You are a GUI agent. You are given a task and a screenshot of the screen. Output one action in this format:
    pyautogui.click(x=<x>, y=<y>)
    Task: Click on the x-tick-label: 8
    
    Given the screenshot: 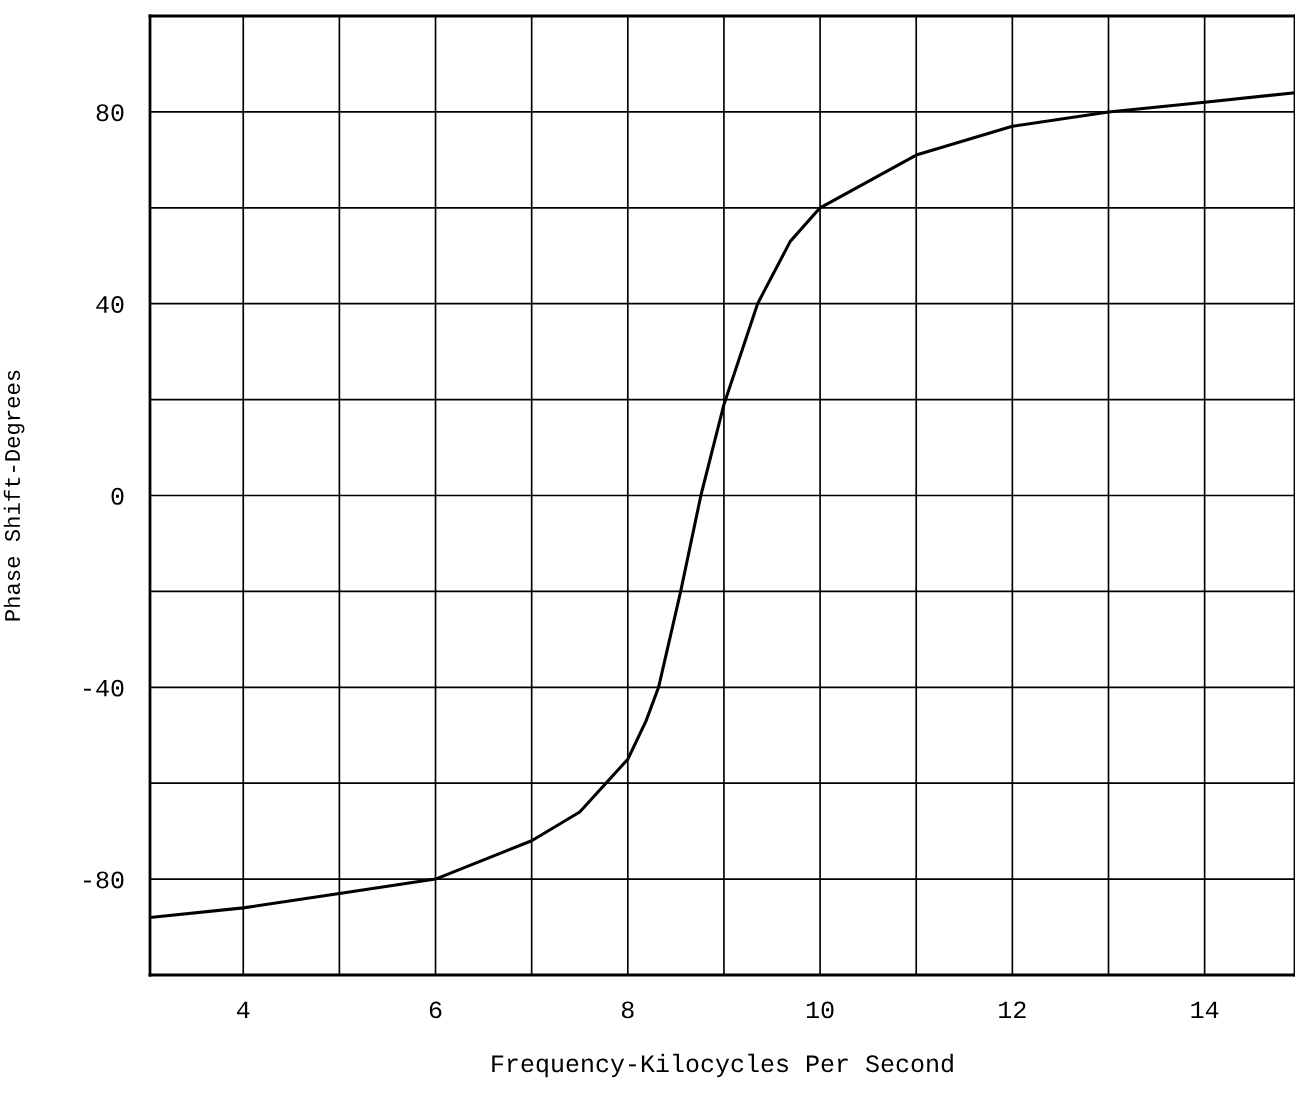 What is the action you would take?
    pyautogui.click(x=627, y=1010)
    